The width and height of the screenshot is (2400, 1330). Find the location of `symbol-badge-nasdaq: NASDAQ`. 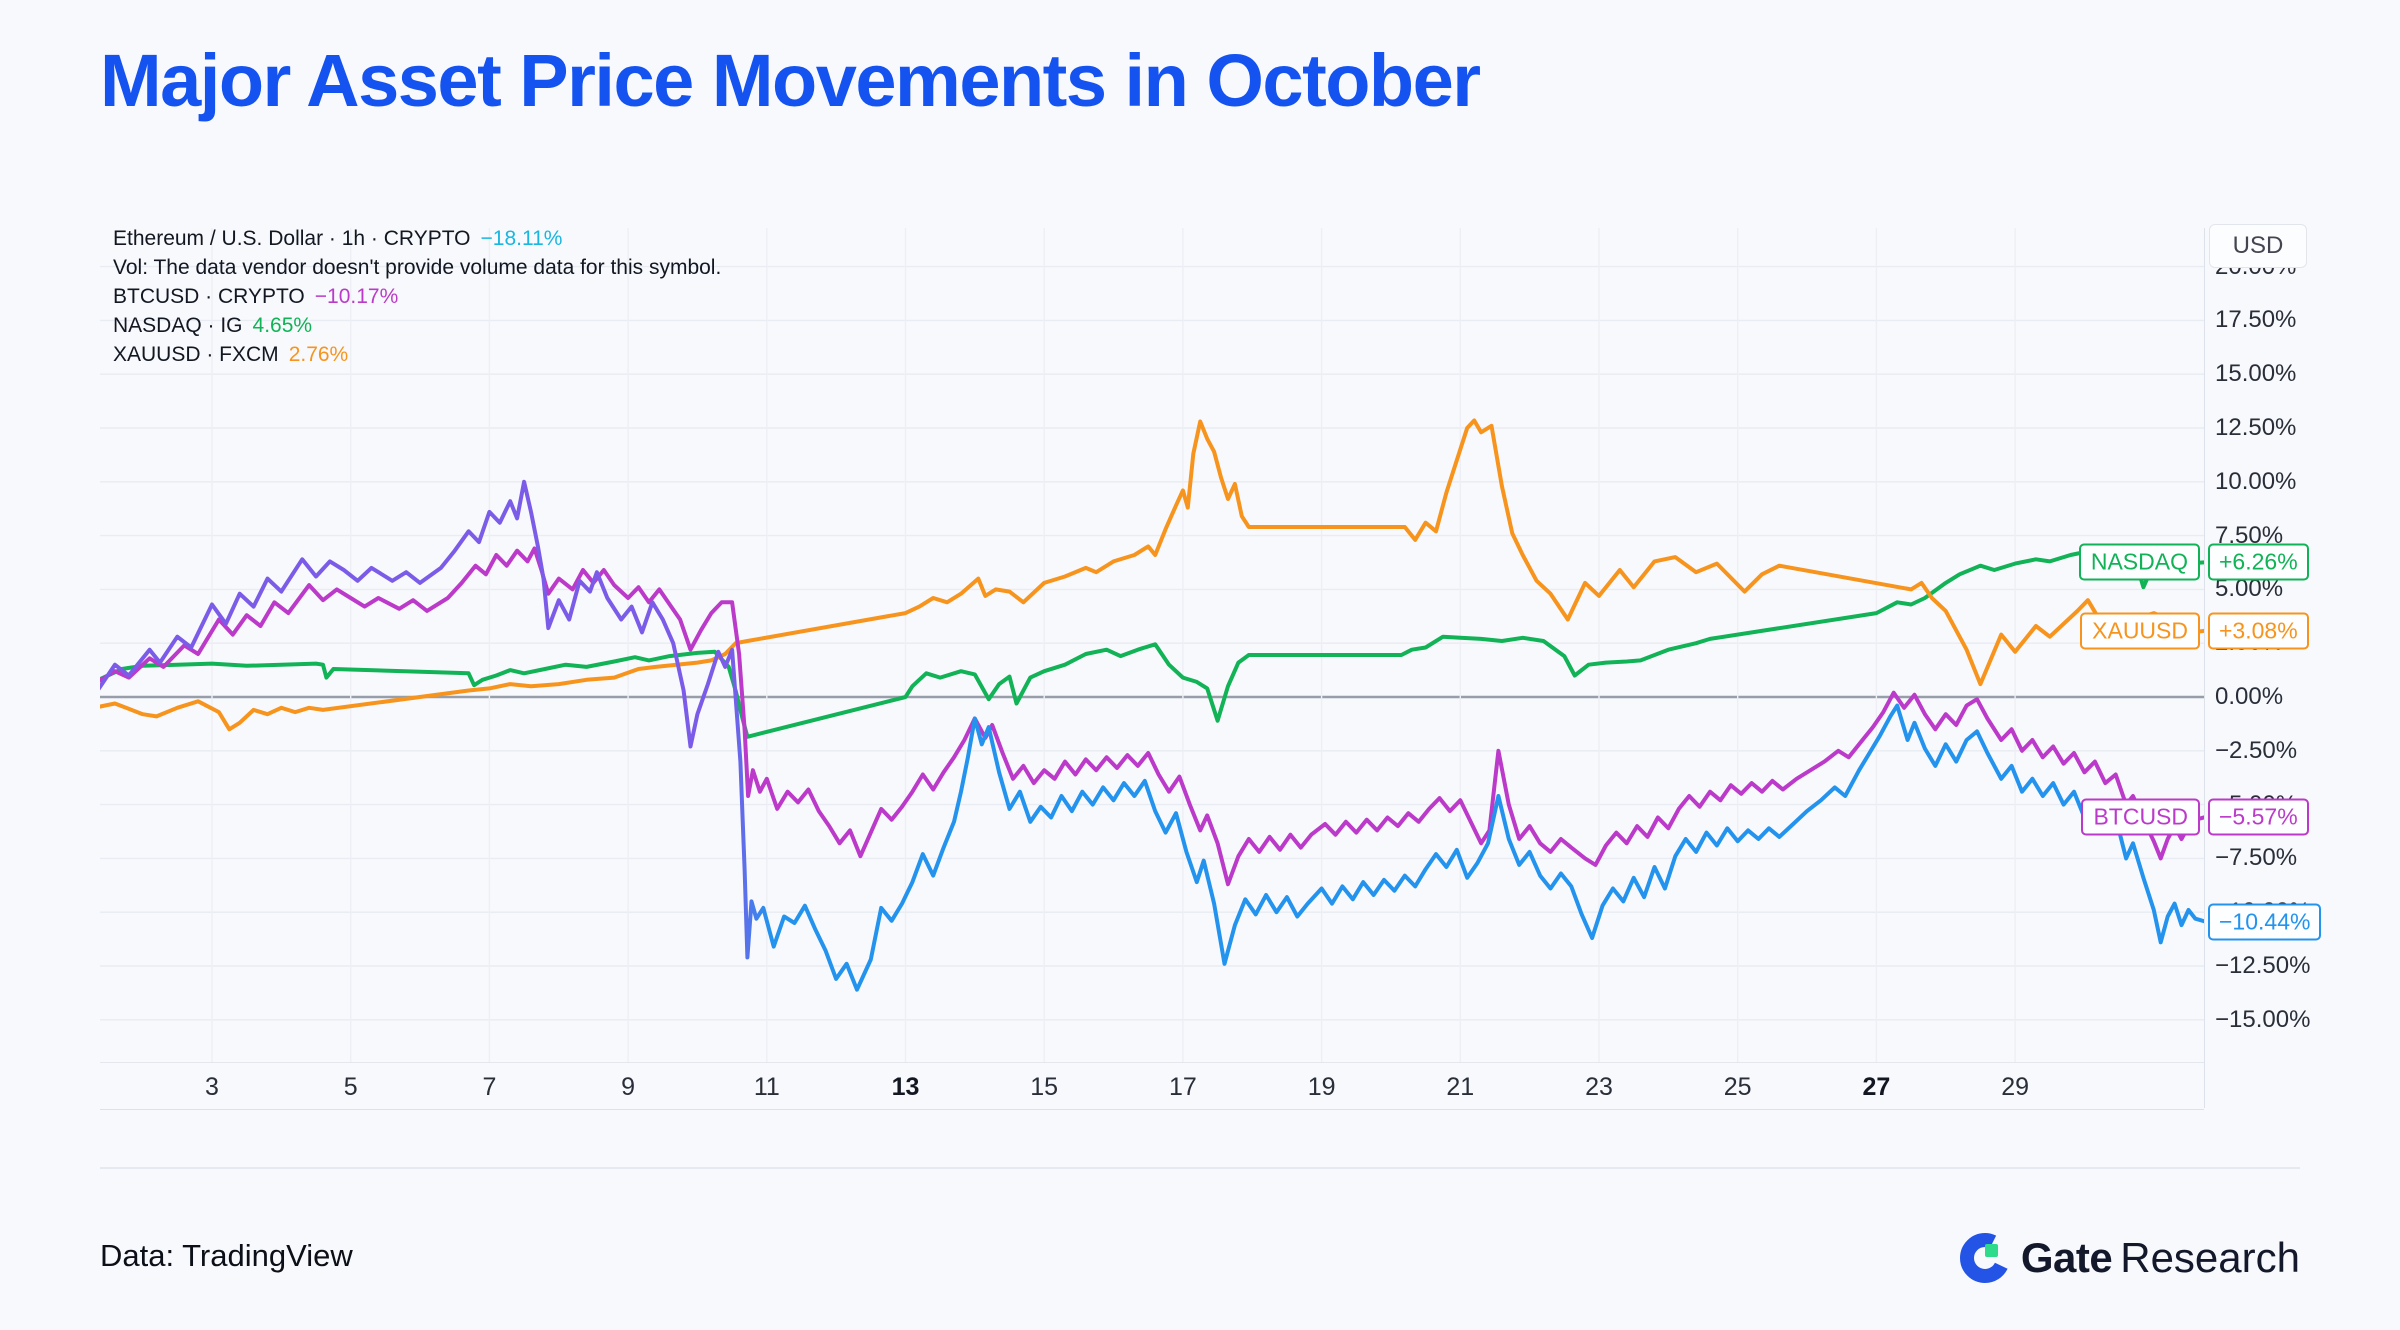

symbol-badge-nasdaq: NASDAQ is located at coordinates (2139, 562).